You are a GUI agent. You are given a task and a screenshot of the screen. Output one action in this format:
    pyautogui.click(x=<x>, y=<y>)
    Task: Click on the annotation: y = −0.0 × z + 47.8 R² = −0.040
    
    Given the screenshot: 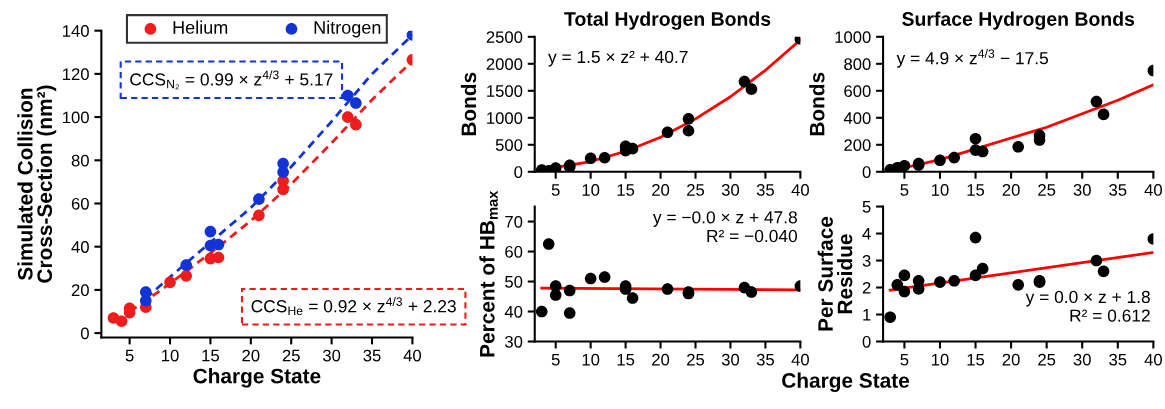 What is the action you would take?
    pyautogui.click(x=725, y=227)
    